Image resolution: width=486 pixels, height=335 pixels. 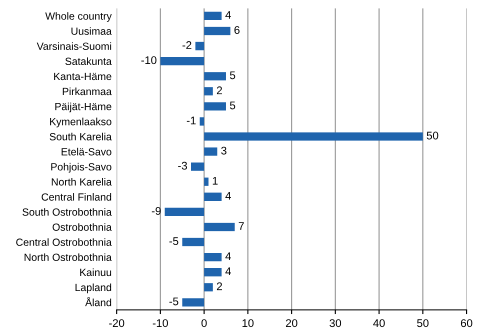 I want to click on y-tick-label: South Ostrobothnia, so click(x=67, y=212).